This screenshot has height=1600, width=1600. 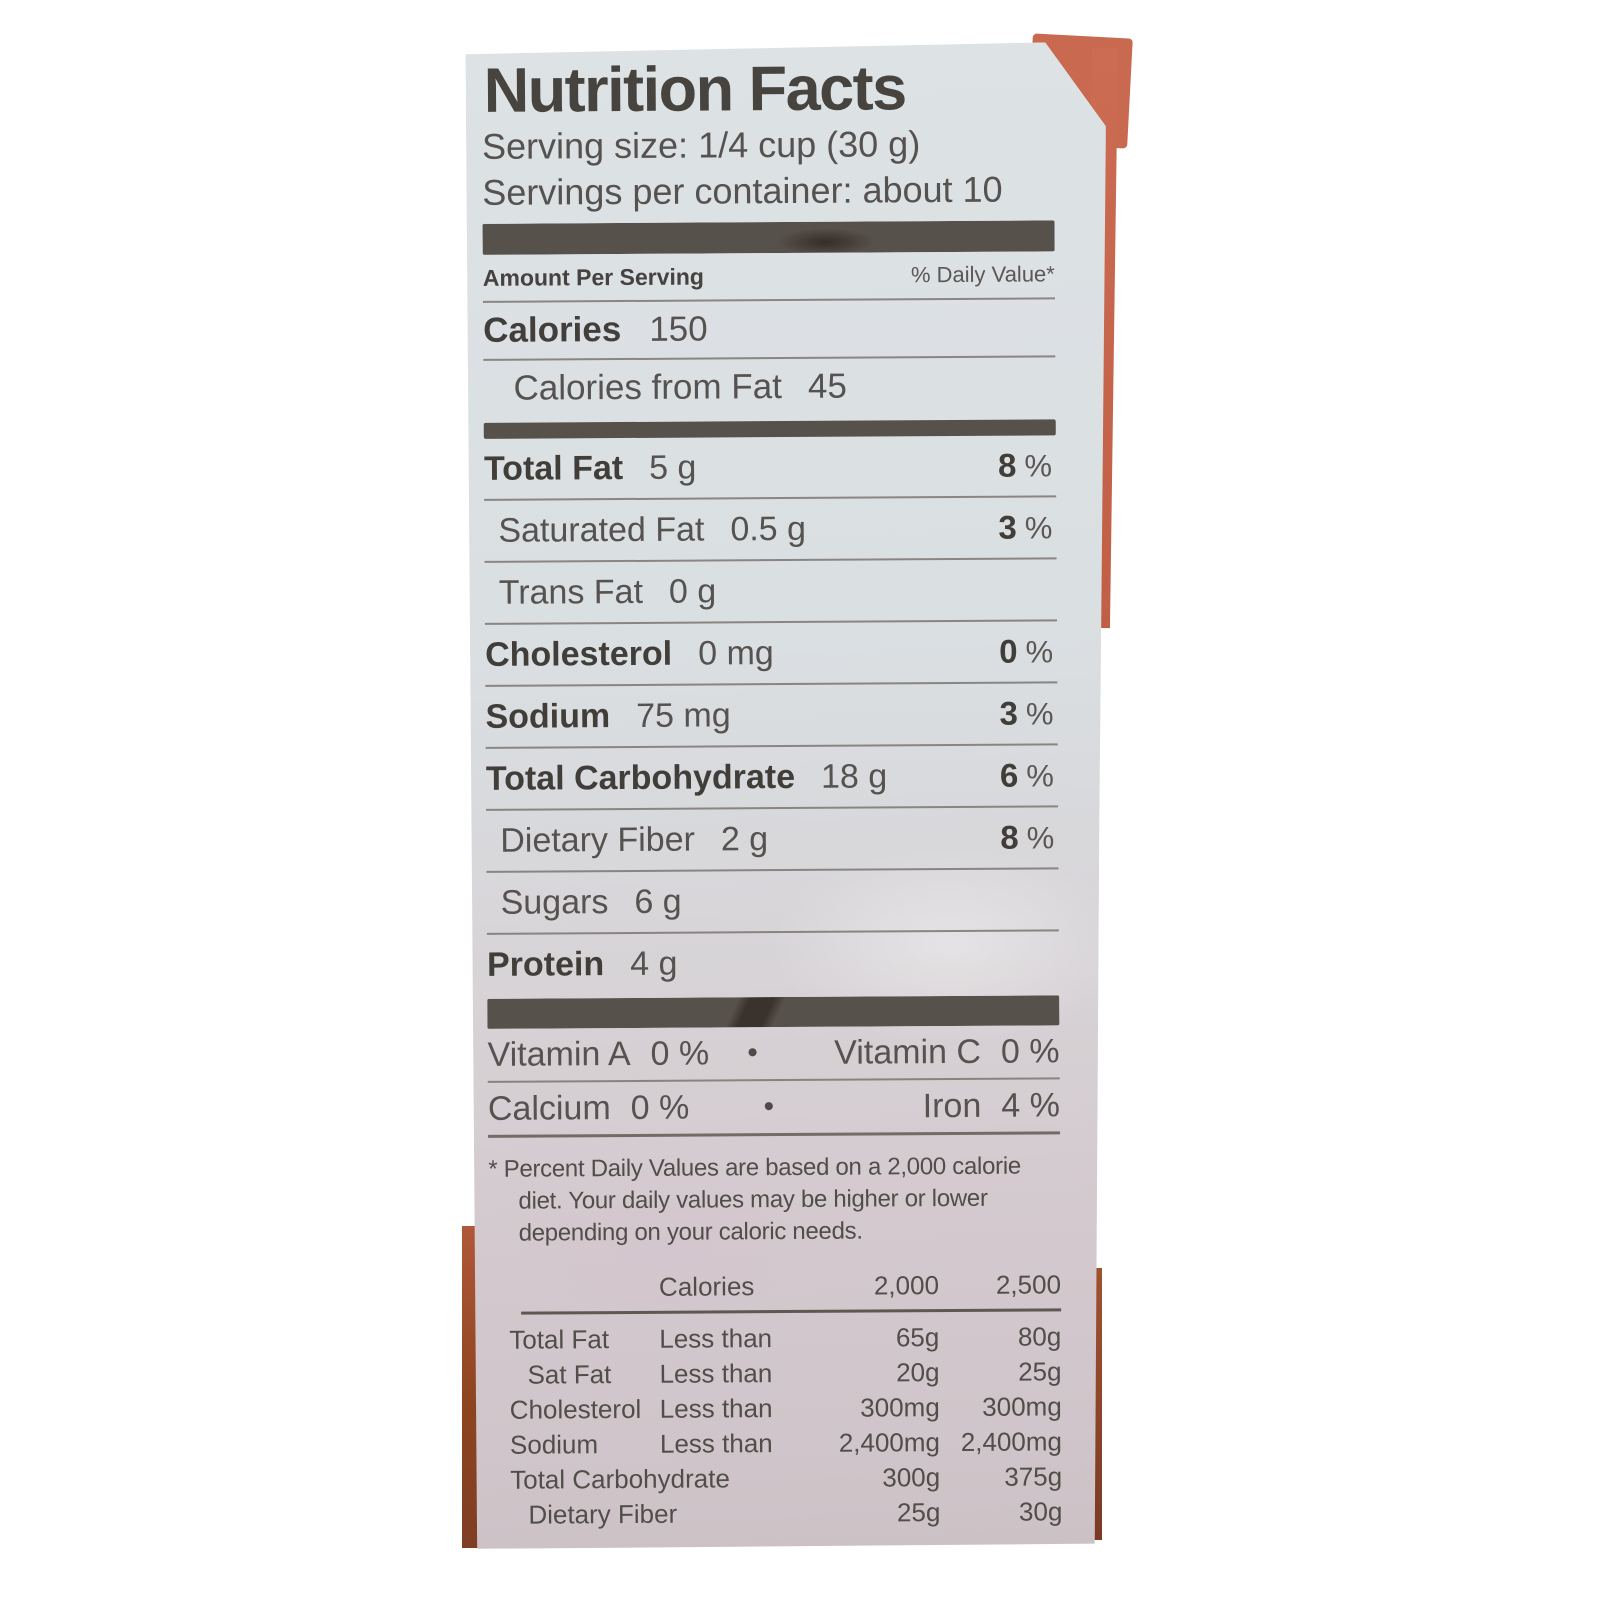 I want to click on nutrient-name: Total Fat, so click(x=553, y=468).